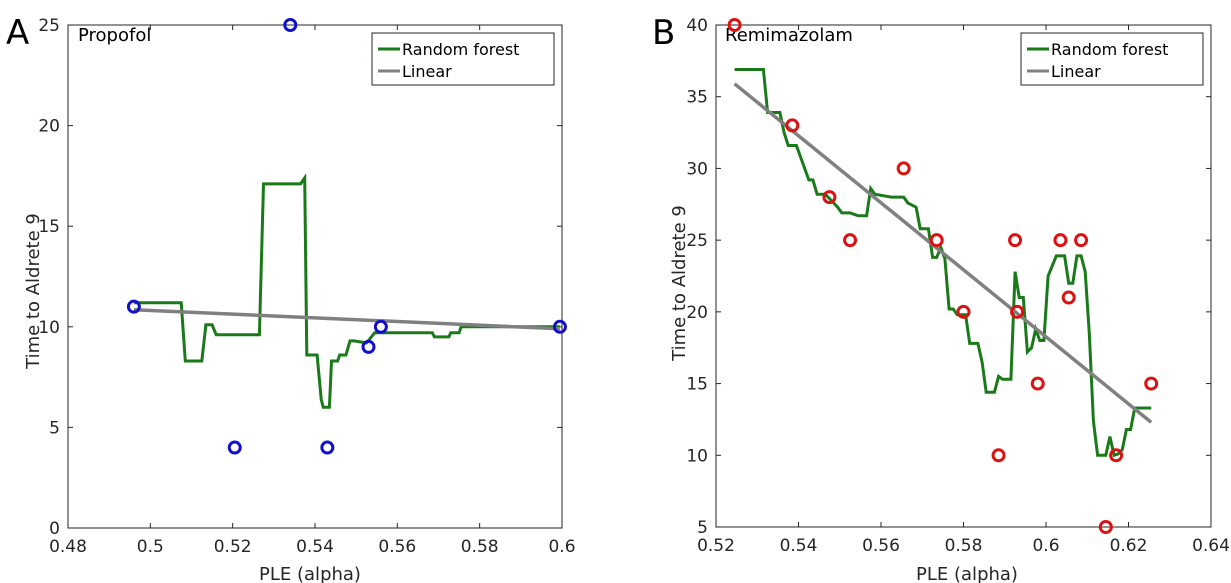 Image resolution: width=1231 pixels, height=583 pixels. What do you see at coordinates (789, 35) in the screenshot?
I see `panel-title: Remimazolam` at bounding box center [789, 35].